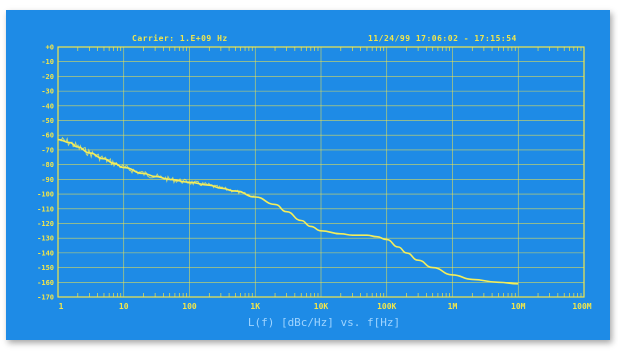 The image size is (618, 351). Describe the element at coordinates (124, 306) in the screenshot. I see `x-tick-label: 10` at that location.